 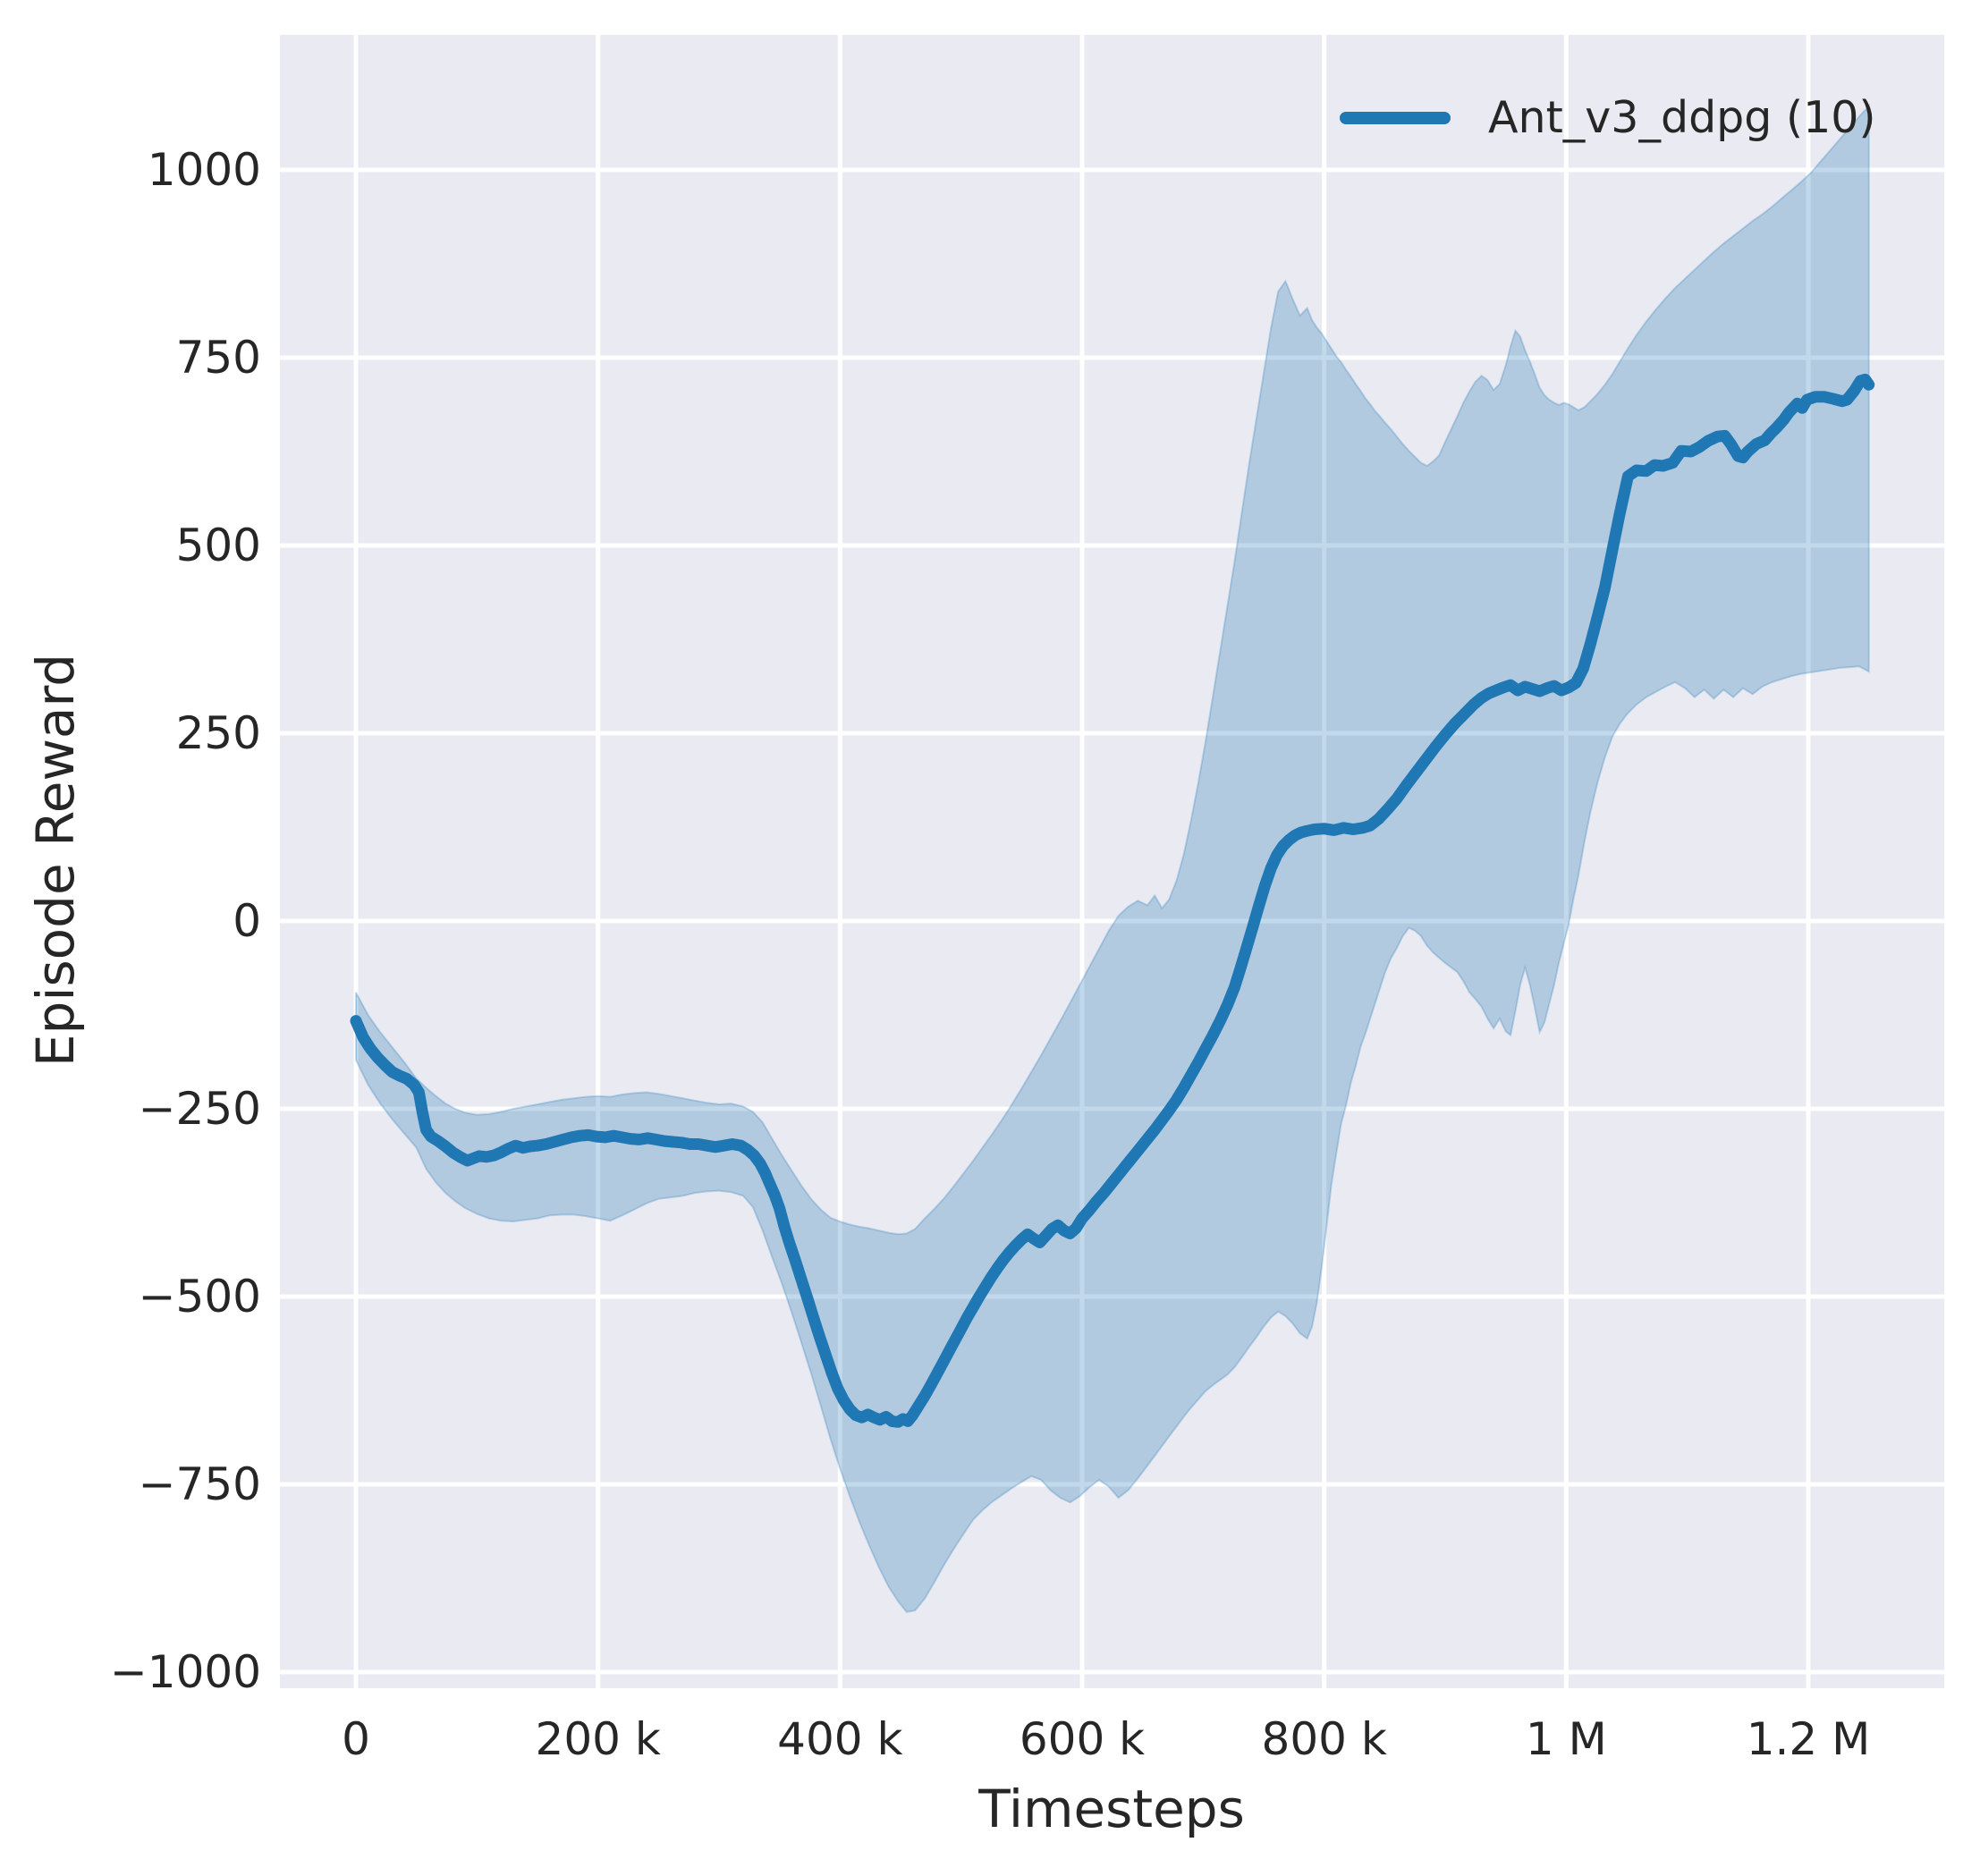 What do you see at coordinates (199, 1297) in the screenshot?
I see `y-tick-label: −500` at bounding box center [199, 1297].